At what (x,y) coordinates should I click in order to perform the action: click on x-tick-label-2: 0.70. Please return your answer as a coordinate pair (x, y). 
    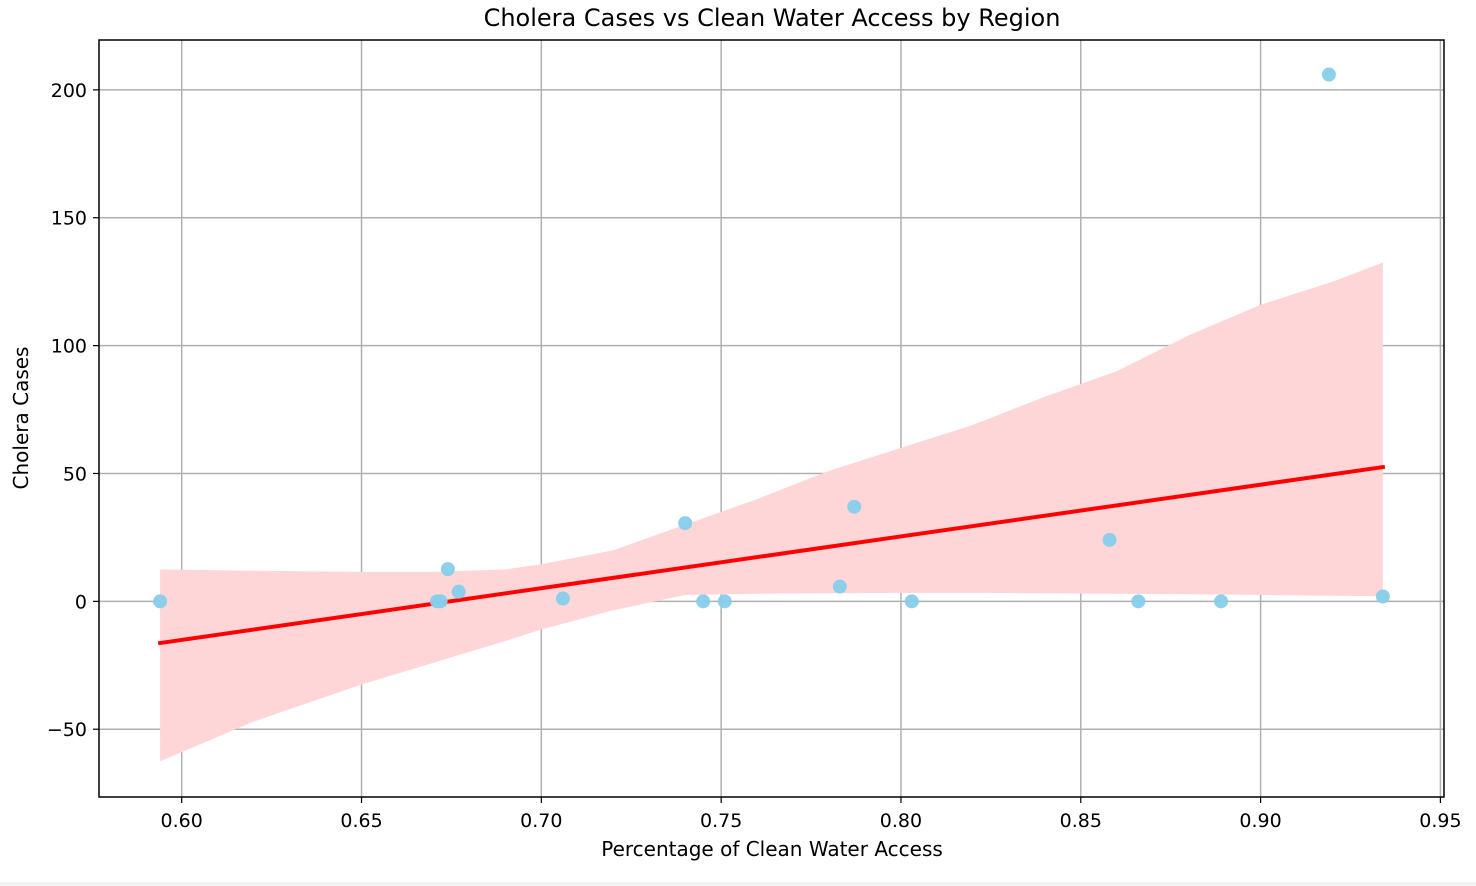
    Looking at the image, I should click on (541, 821).